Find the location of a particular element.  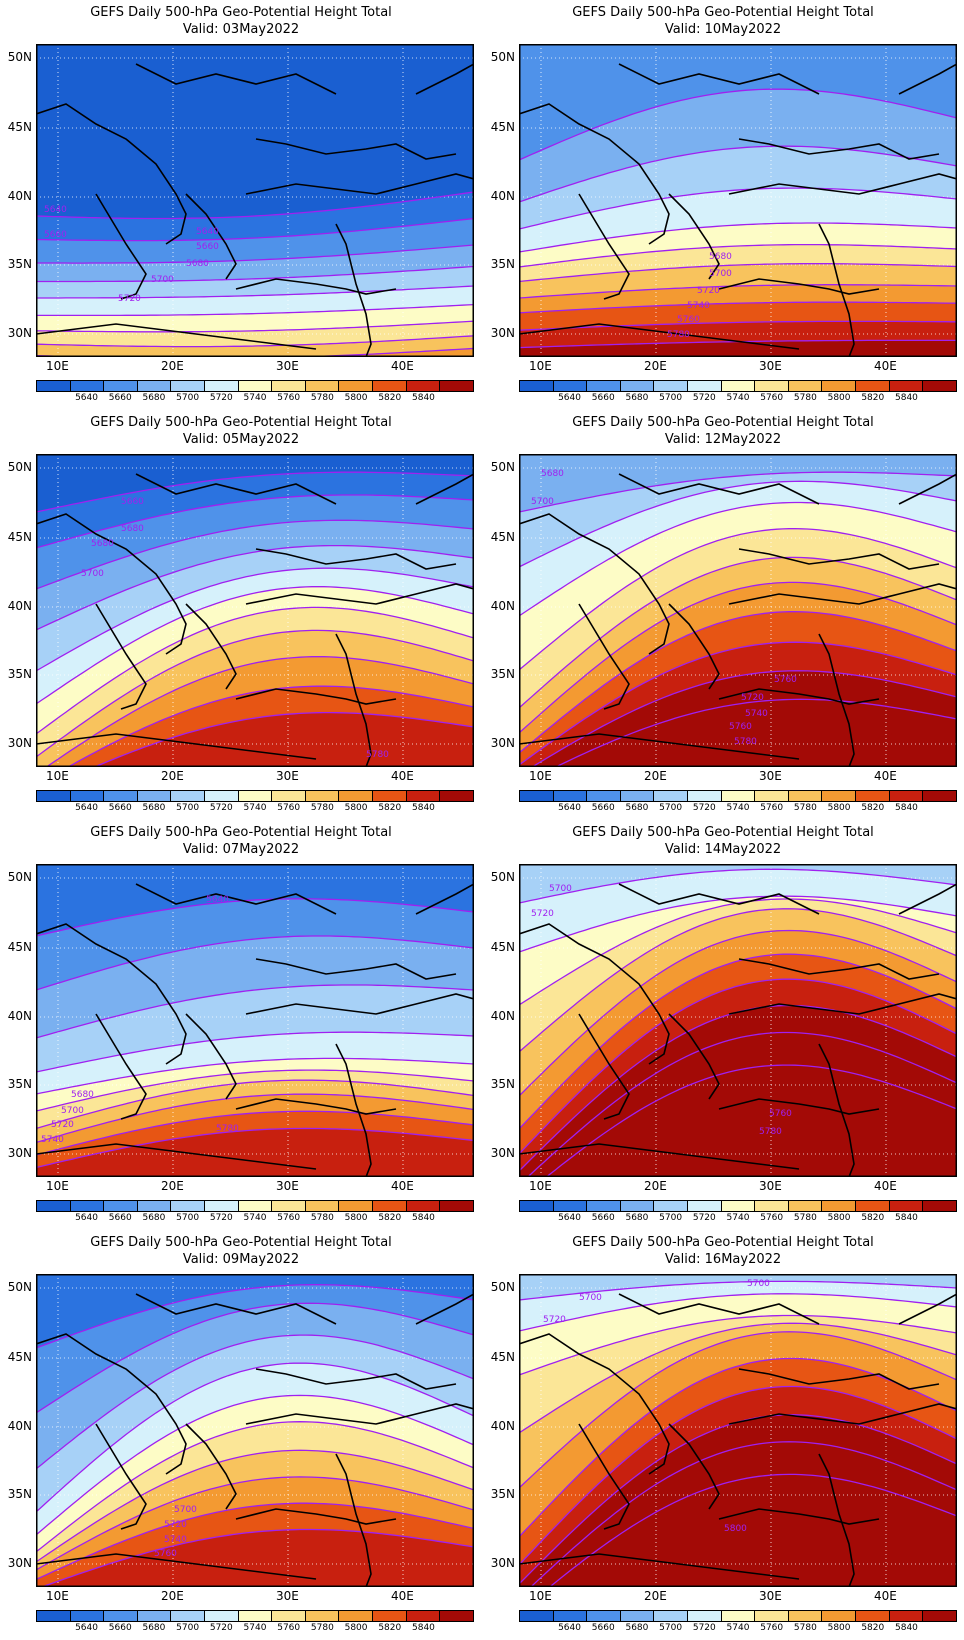

lat-label: 35N is located at coordinates (19, 674).